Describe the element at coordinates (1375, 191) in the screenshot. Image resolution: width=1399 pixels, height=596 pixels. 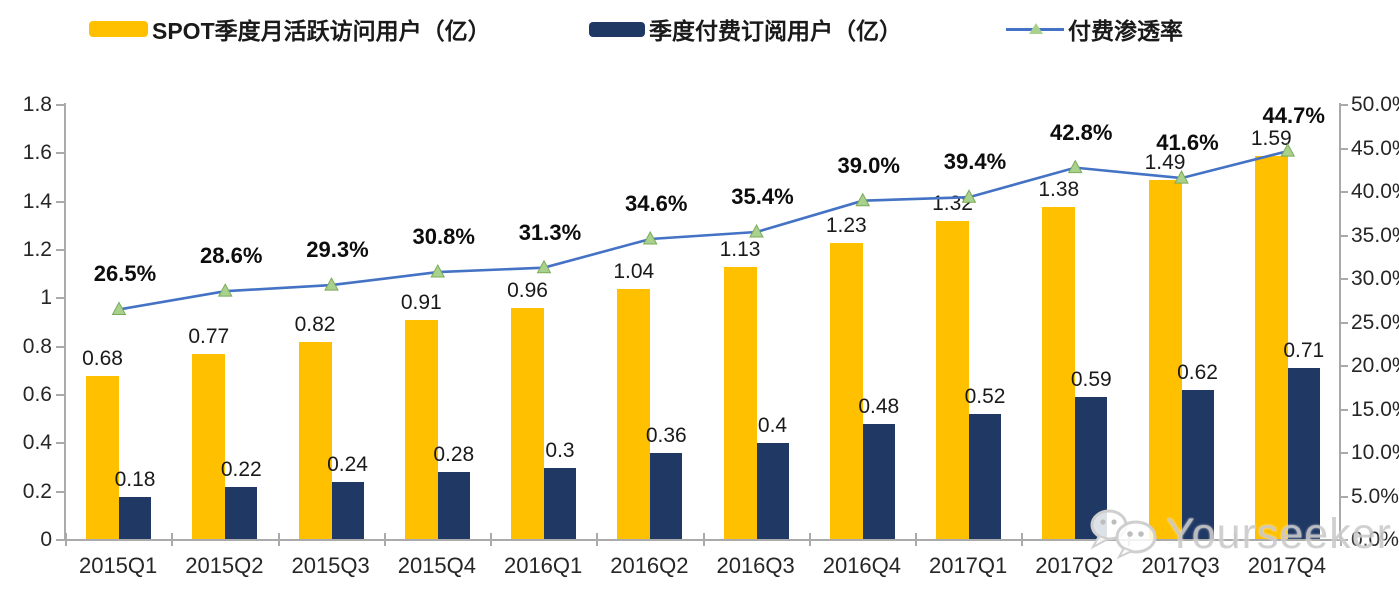
I see `right-axis-tick-label: 40.0%` at that location.